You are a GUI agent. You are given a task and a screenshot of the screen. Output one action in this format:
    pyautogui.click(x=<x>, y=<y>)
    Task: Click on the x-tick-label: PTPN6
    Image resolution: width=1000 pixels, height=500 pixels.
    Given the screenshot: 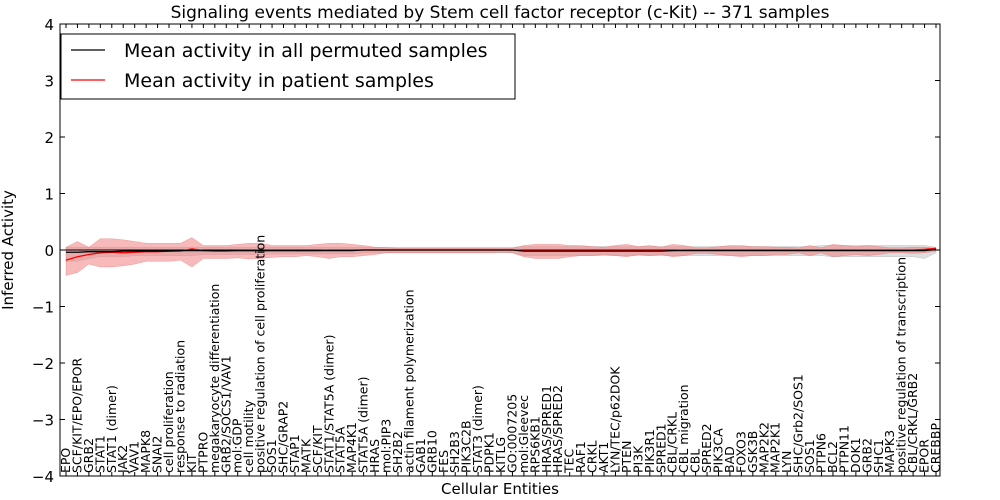 What is the action you would take?
    pyautogui.click(x=821, y=453)
    